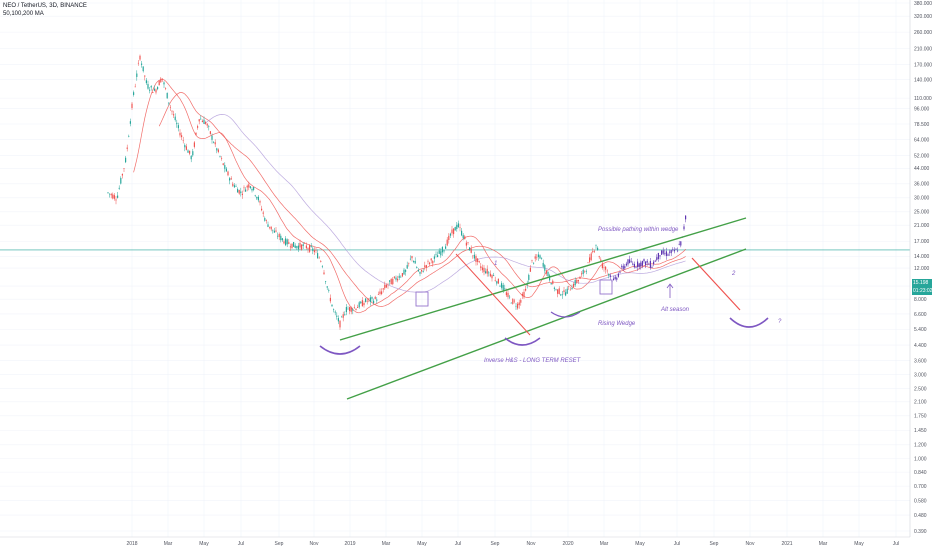 The width and height of the screenshot is (932, 550). What do you see at coordinates (522, 341) in the screenshot?
I see `head-shoulders-arc-mid` at bounding box center [522, 341].